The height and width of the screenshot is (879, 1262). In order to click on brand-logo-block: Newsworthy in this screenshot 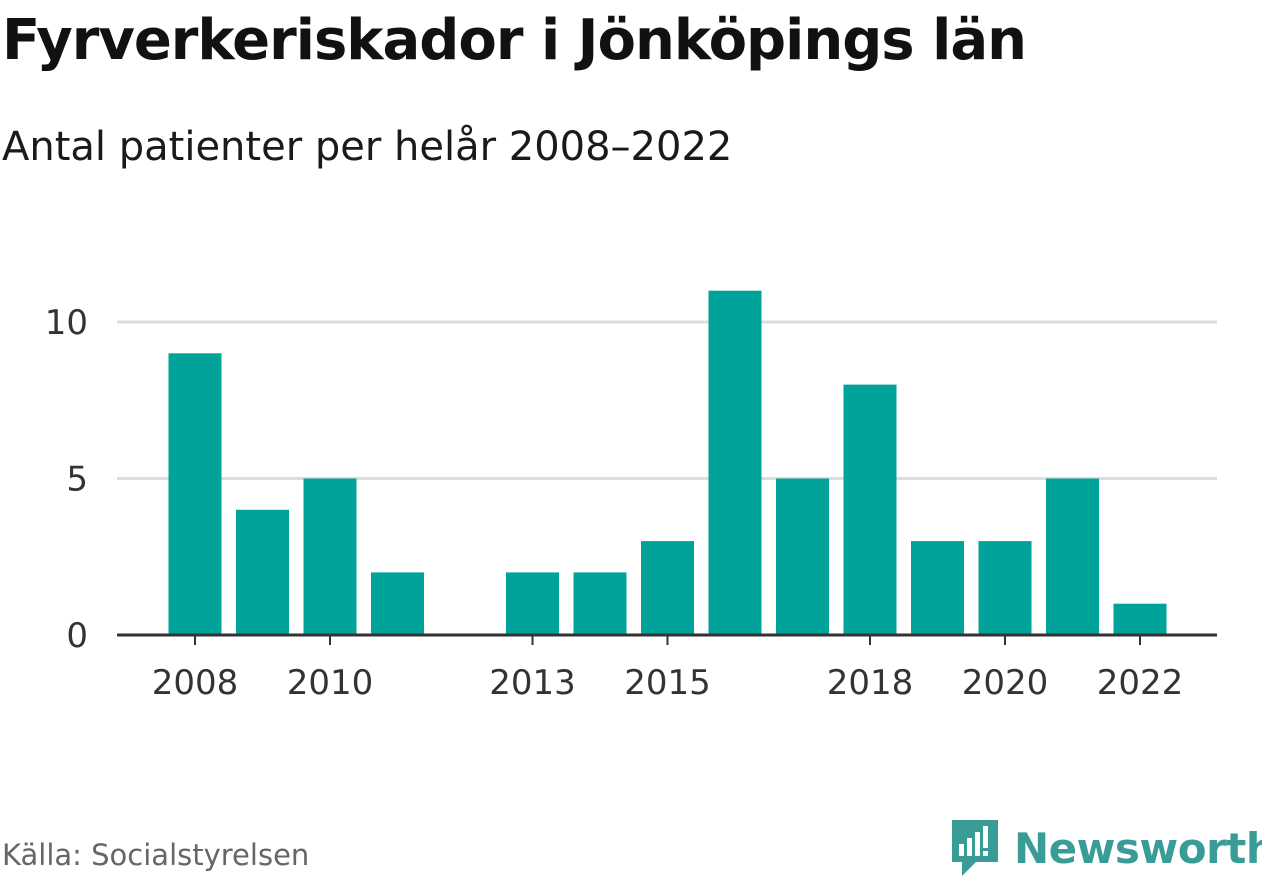, I will do `click(1106, 848)`.